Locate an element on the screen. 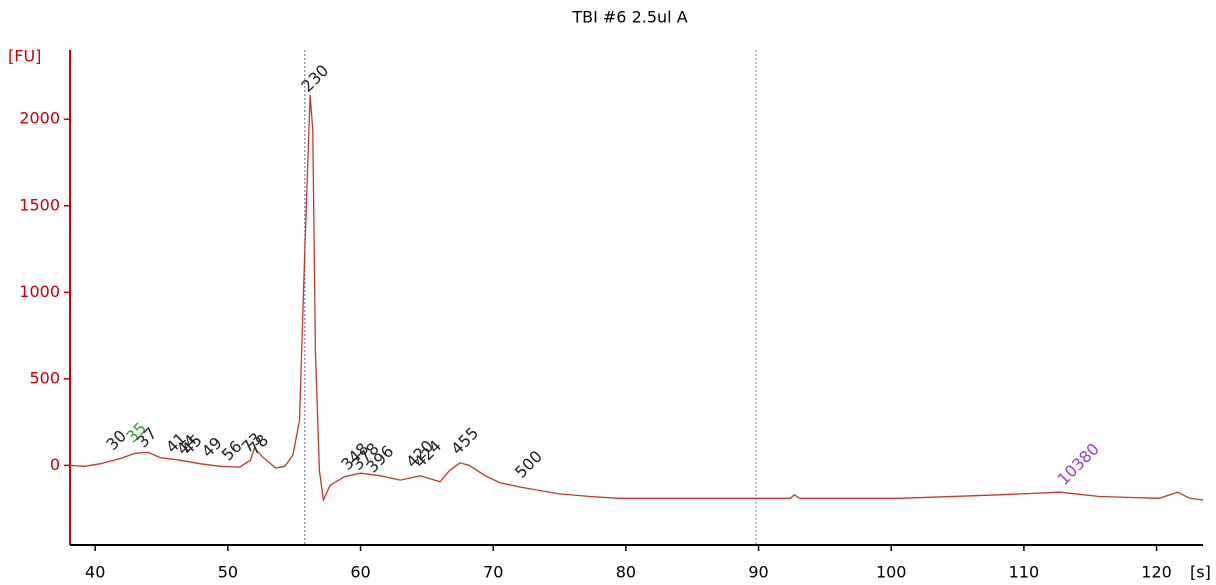  x-tick-label: 120 is located at coordinates (1156, 572).